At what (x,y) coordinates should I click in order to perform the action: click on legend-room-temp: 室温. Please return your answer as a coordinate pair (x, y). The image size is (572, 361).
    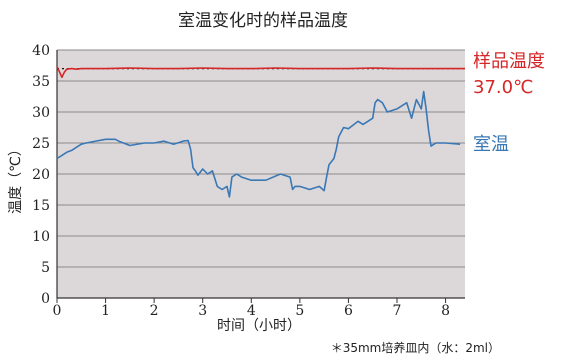
    Looking at the image, I should click on (491, 144).